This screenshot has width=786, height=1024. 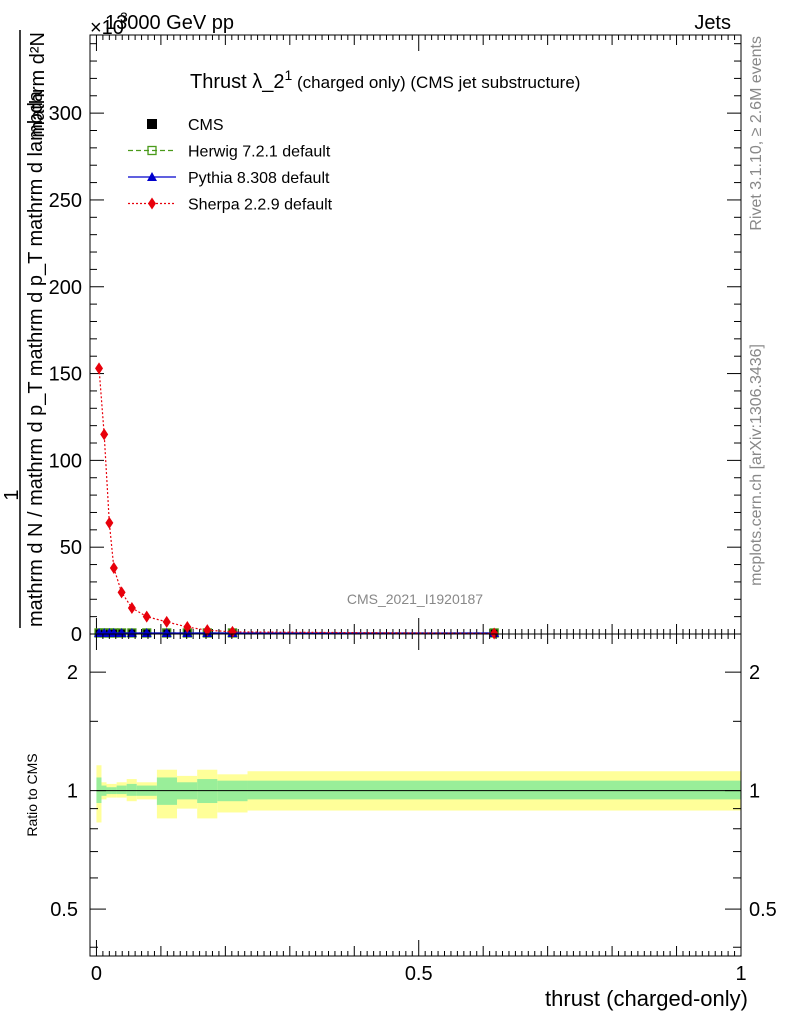 I want to click on ratio-y-tick-label: 0.5, so click(x=64, y=910).